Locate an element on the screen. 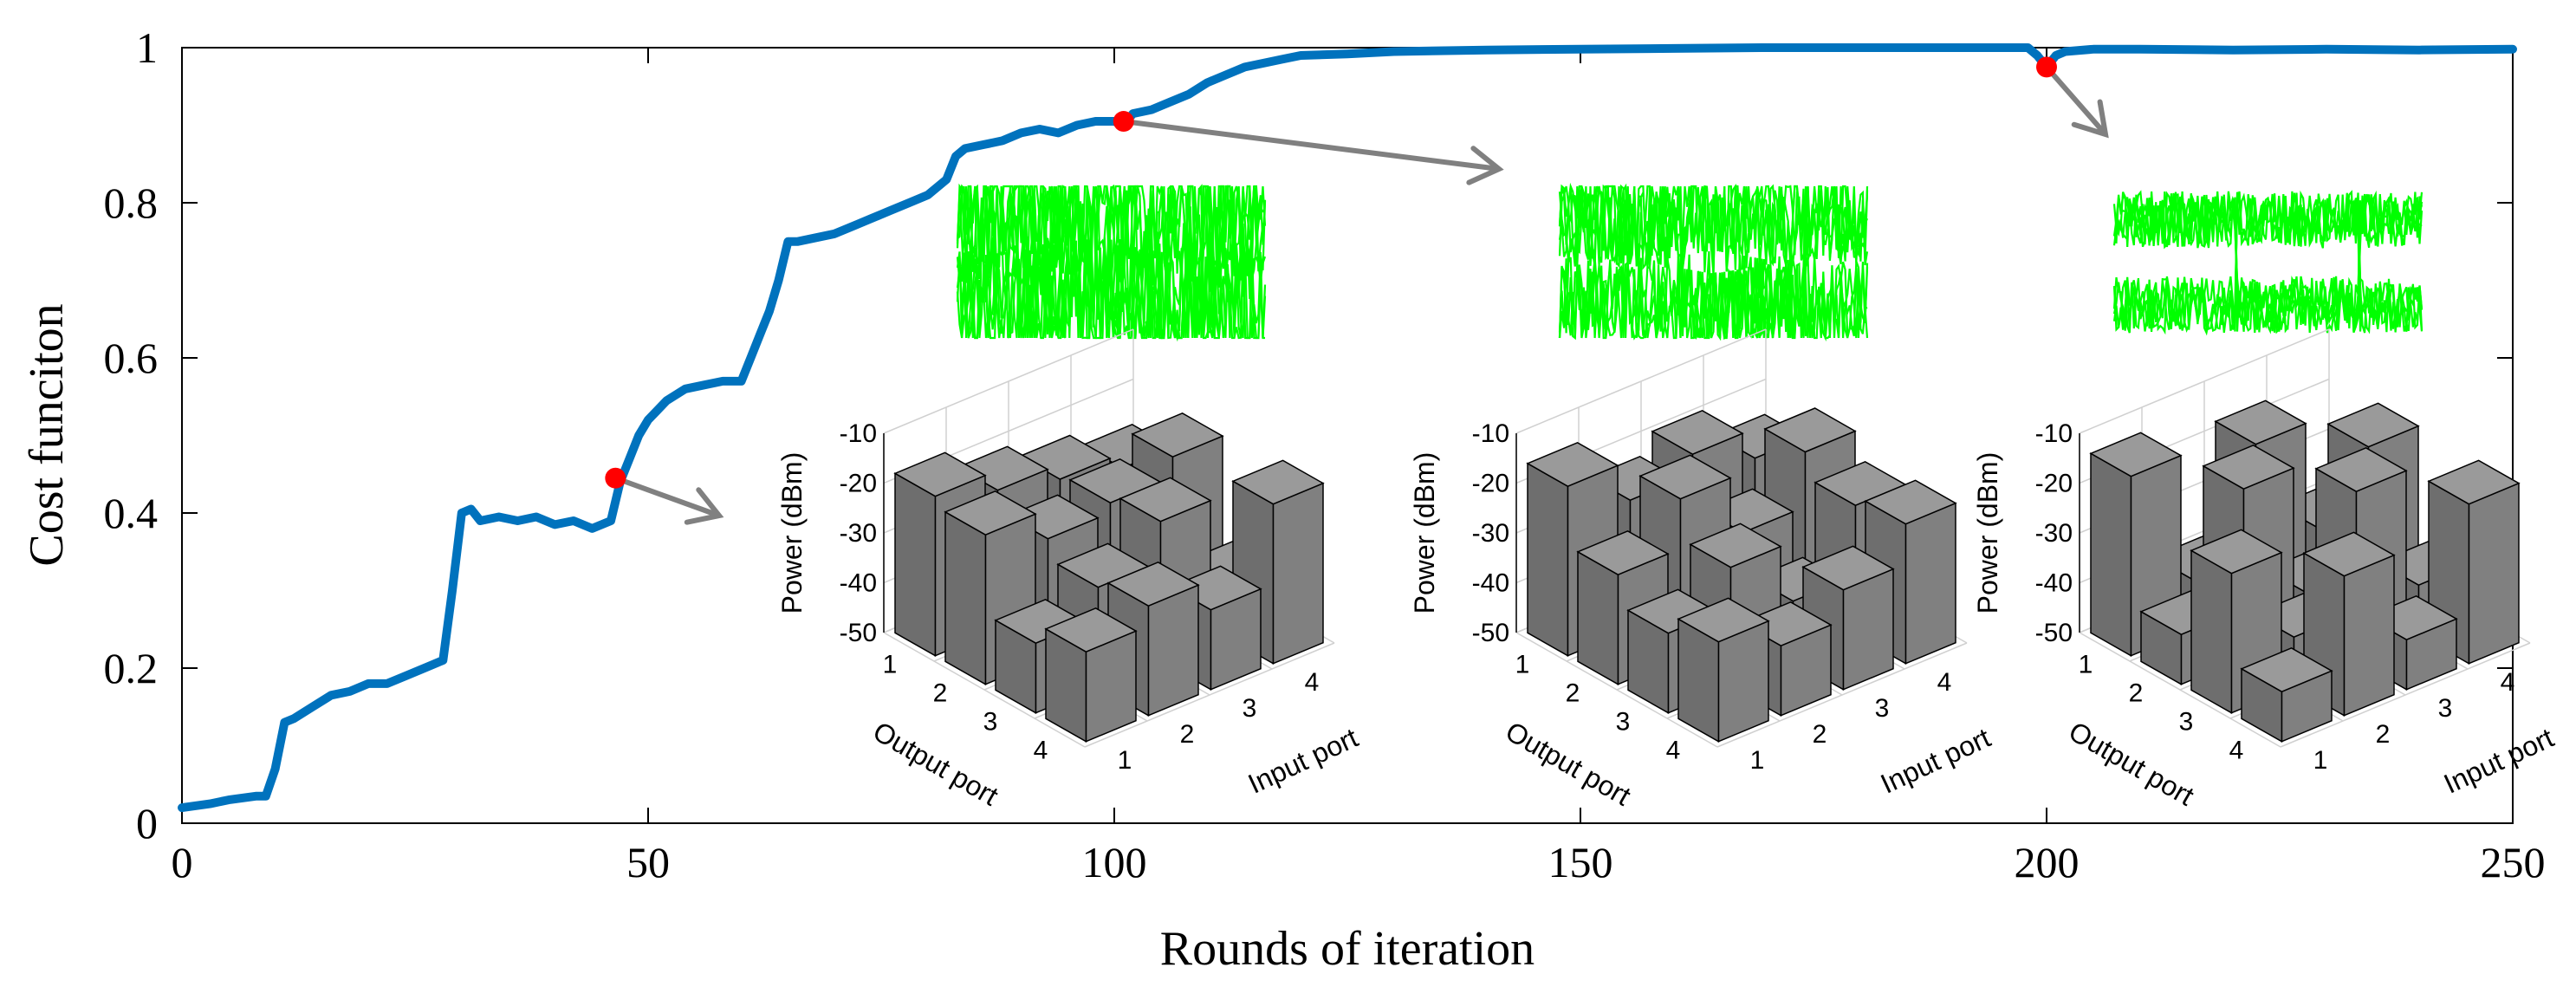 This screenshot has width=2576, height=987. y-axis-title: Cost funciton is located at coordinates (47, 434).